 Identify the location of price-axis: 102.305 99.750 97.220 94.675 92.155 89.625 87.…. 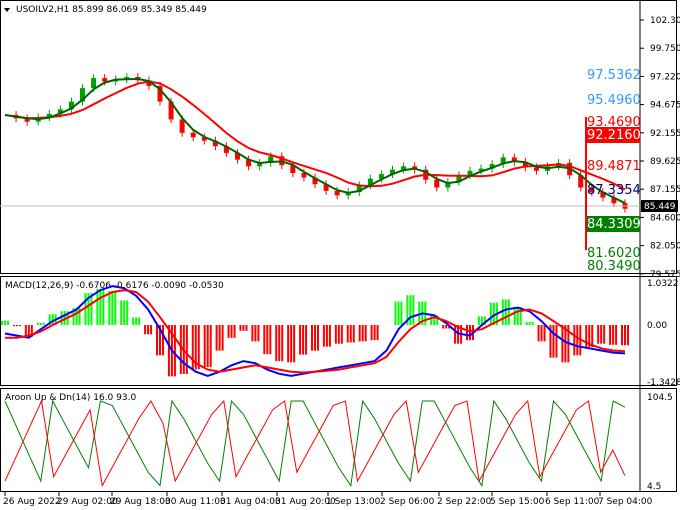
(660, 148).